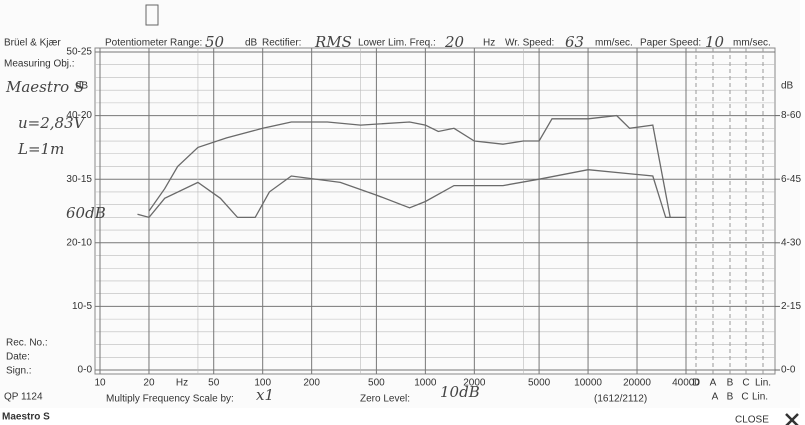  What do you see at coordinates (100, 383) in the screenshot?
I see `x-tick-label: 10` at bounding box center [100, 383].